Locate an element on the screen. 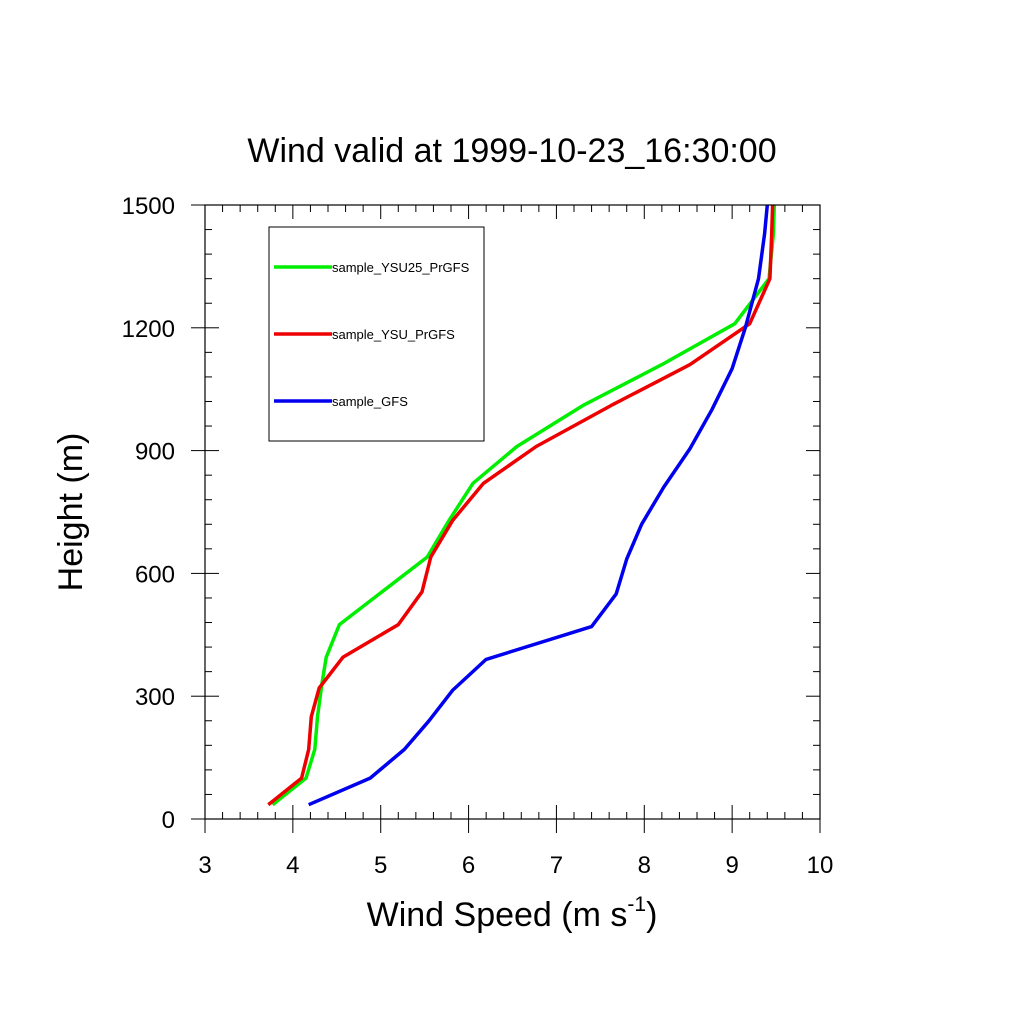 Image resolution: width=1024 pixels, height=1024 pixels. x-tick-label: 9 is located at coordinates (731, 865).